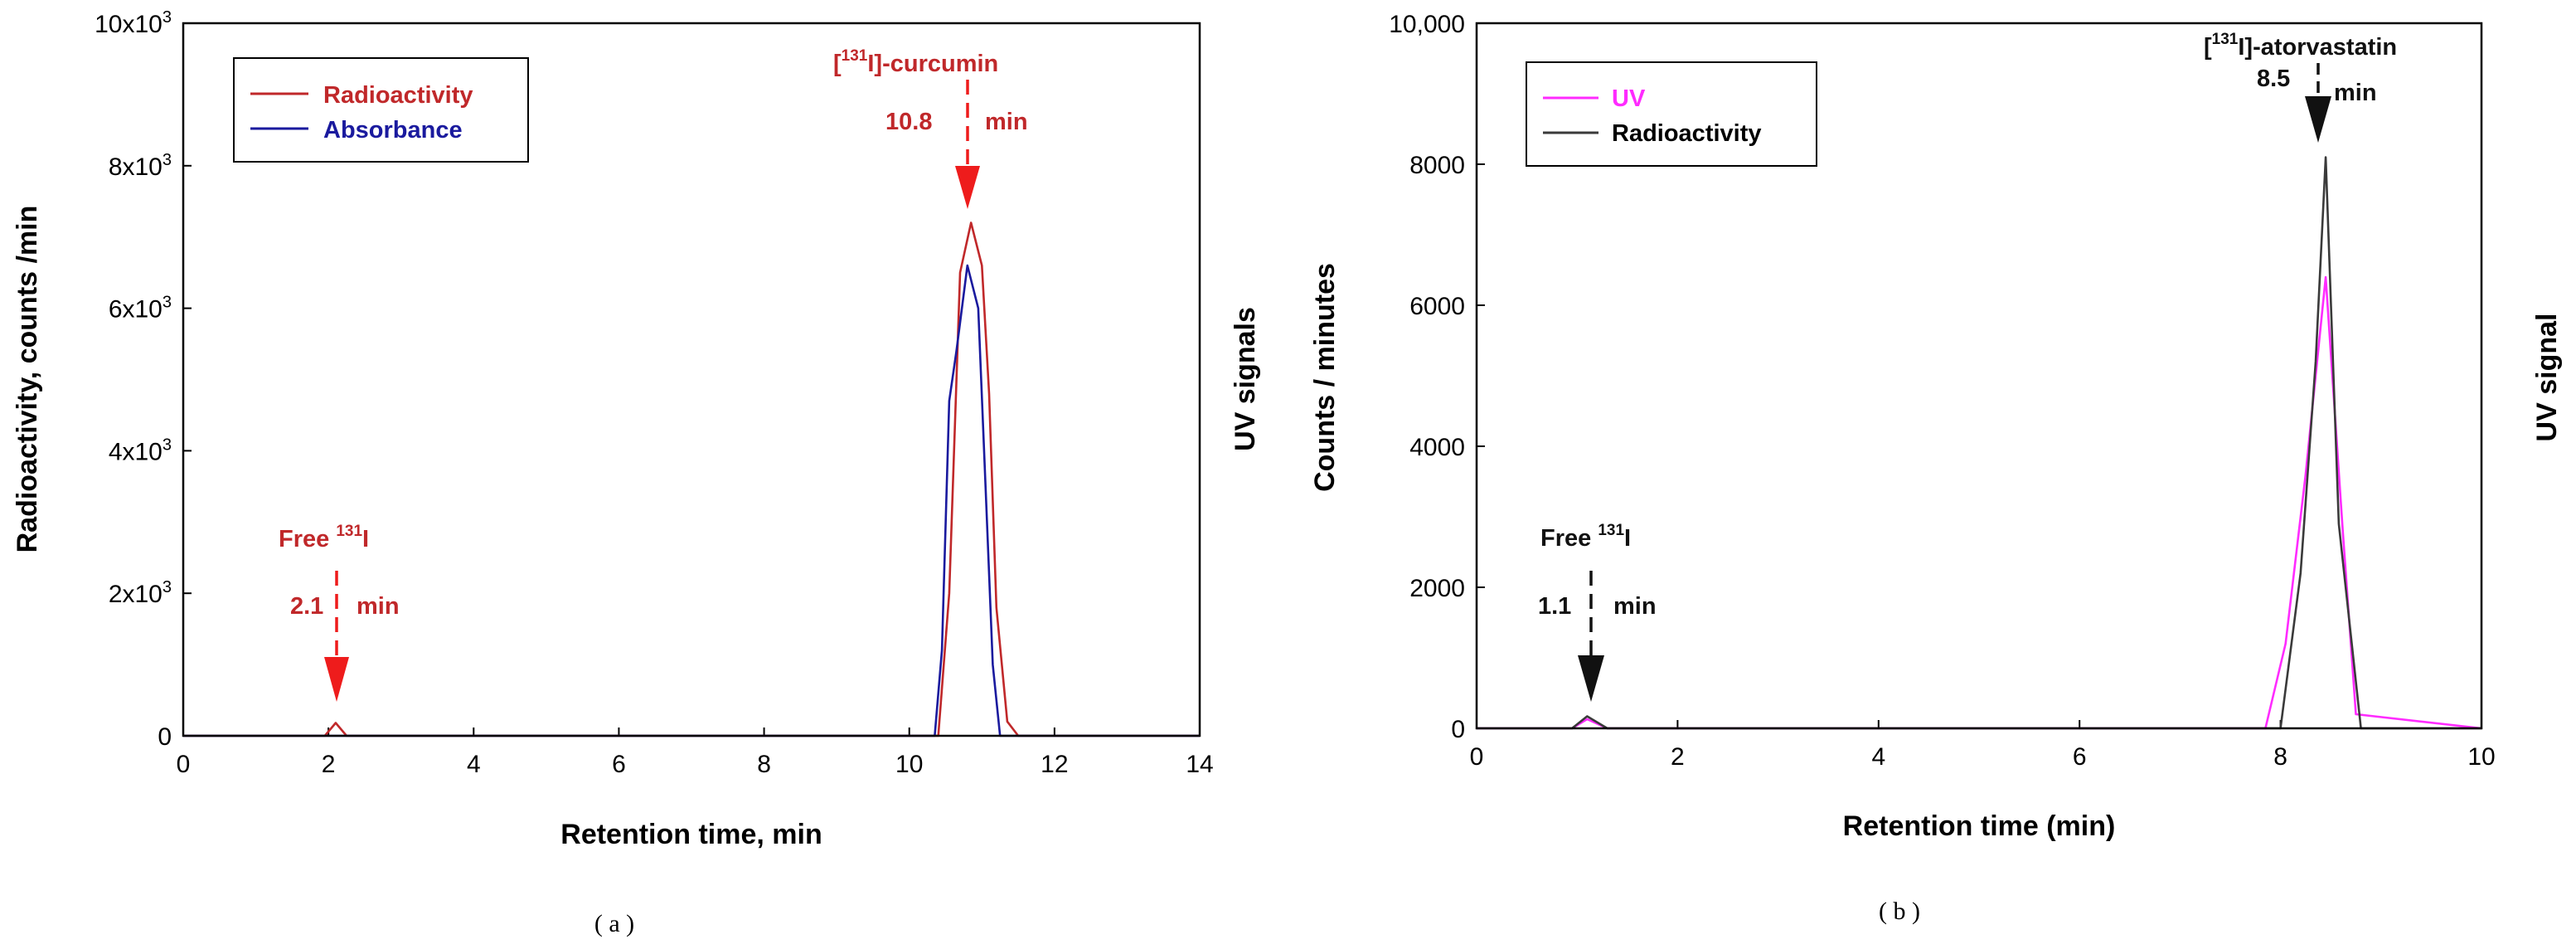  I want to click on panel-b-ytick-label-5: 10,000, so click(1427, 24).